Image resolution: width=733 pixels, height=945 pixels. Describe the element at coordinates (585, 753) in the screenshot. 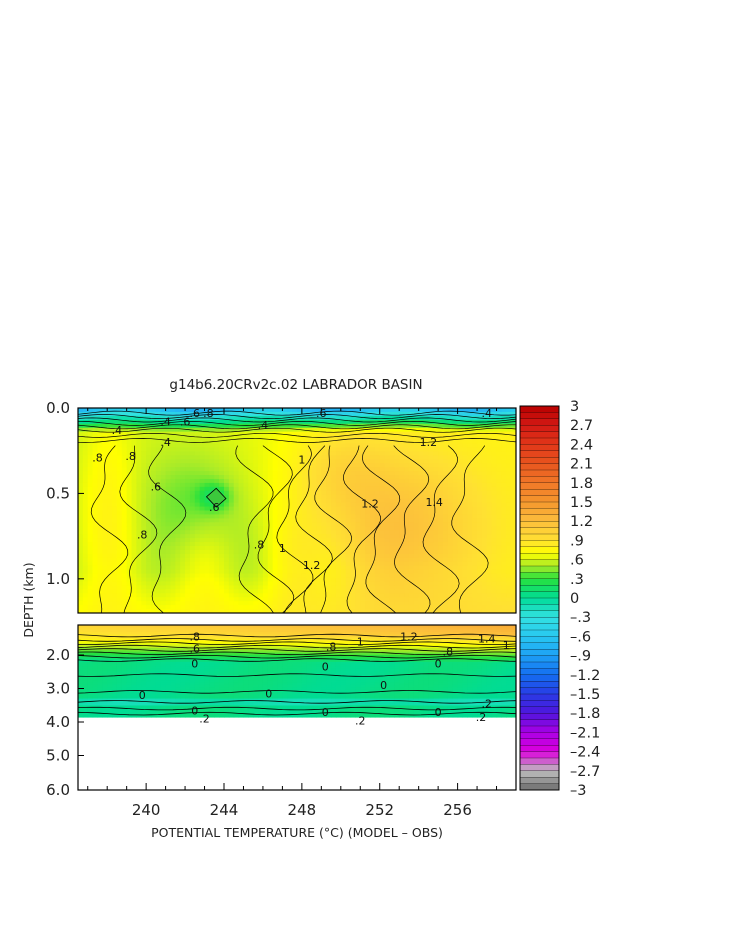

I see `colorbar-label: –2.4` at that location.